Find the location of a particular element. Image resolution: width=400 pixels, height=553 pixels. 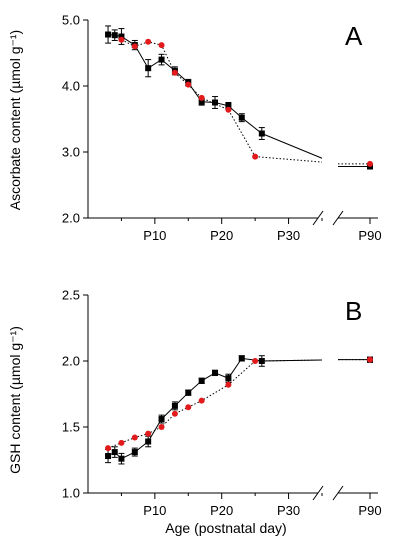

panel-label: A is located at coordinates (354, 36).